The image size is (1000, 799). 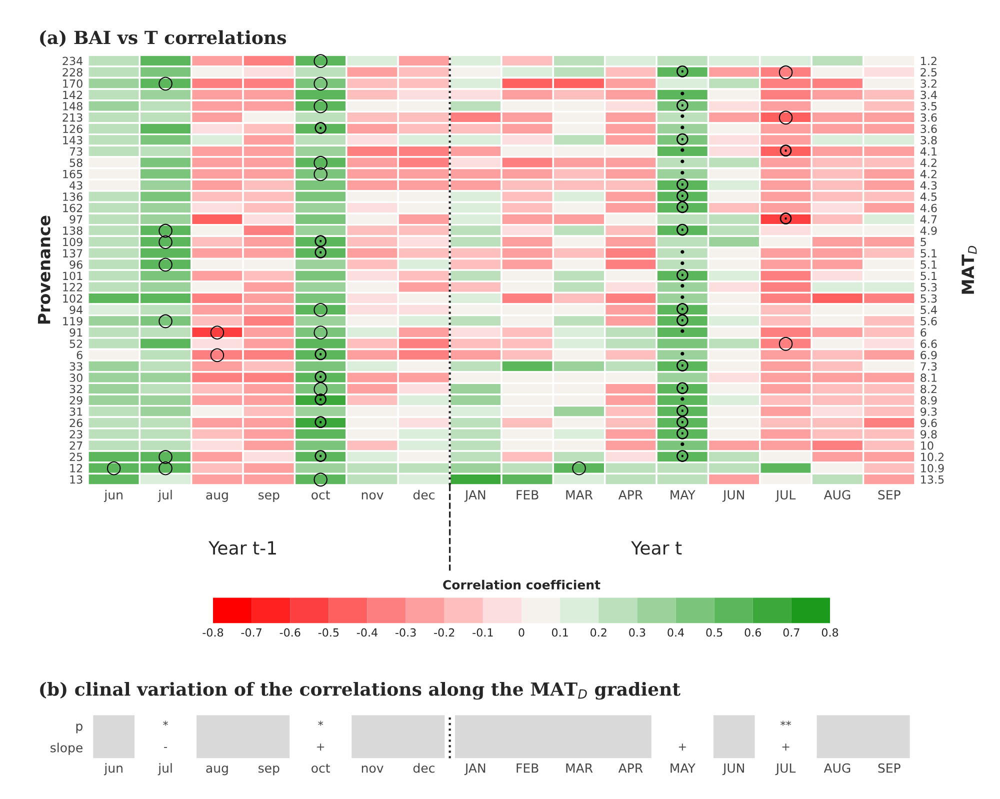 What do you see at coordinates (72, 321) in the screenshot?
I see `y-tick-label: 119` at bounding box center [72, 321].